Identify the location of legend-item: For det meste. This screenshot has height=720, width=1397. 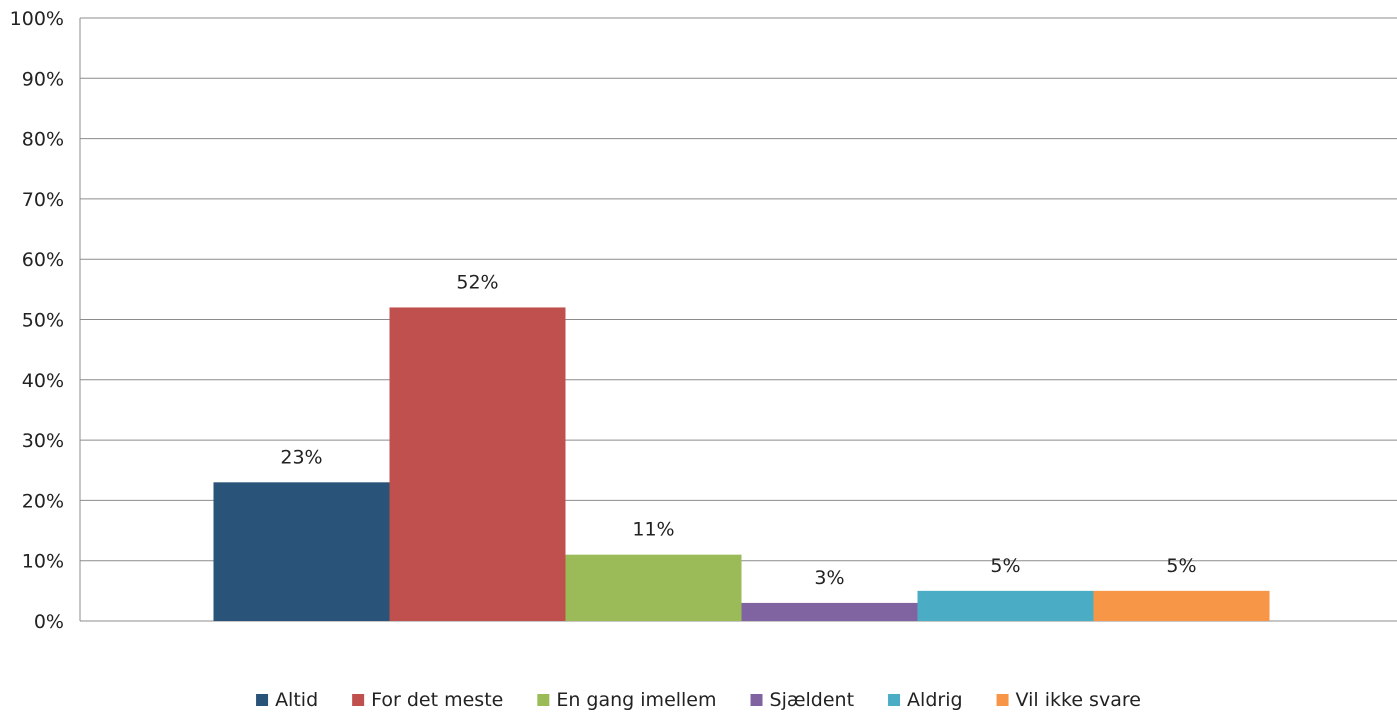
(427, 700).